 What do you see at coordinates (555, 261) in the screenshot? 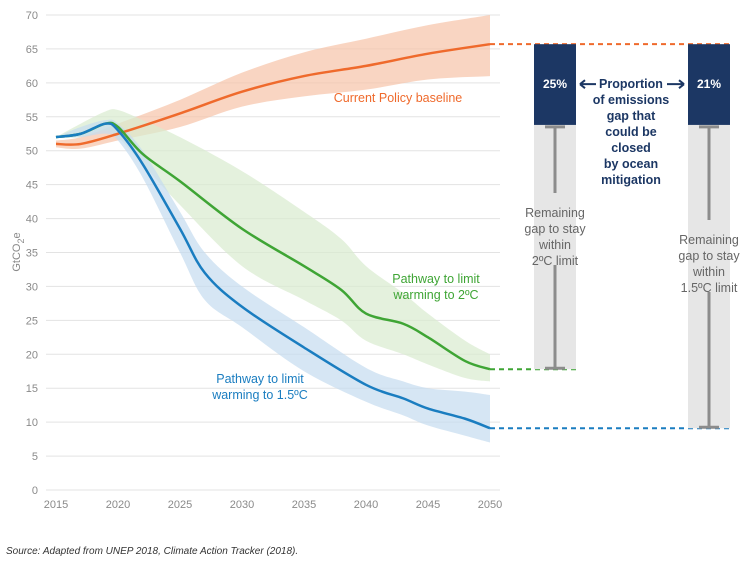
I see `remaining-gap-label: 2ºC limit` at bounding box center [555, 261].